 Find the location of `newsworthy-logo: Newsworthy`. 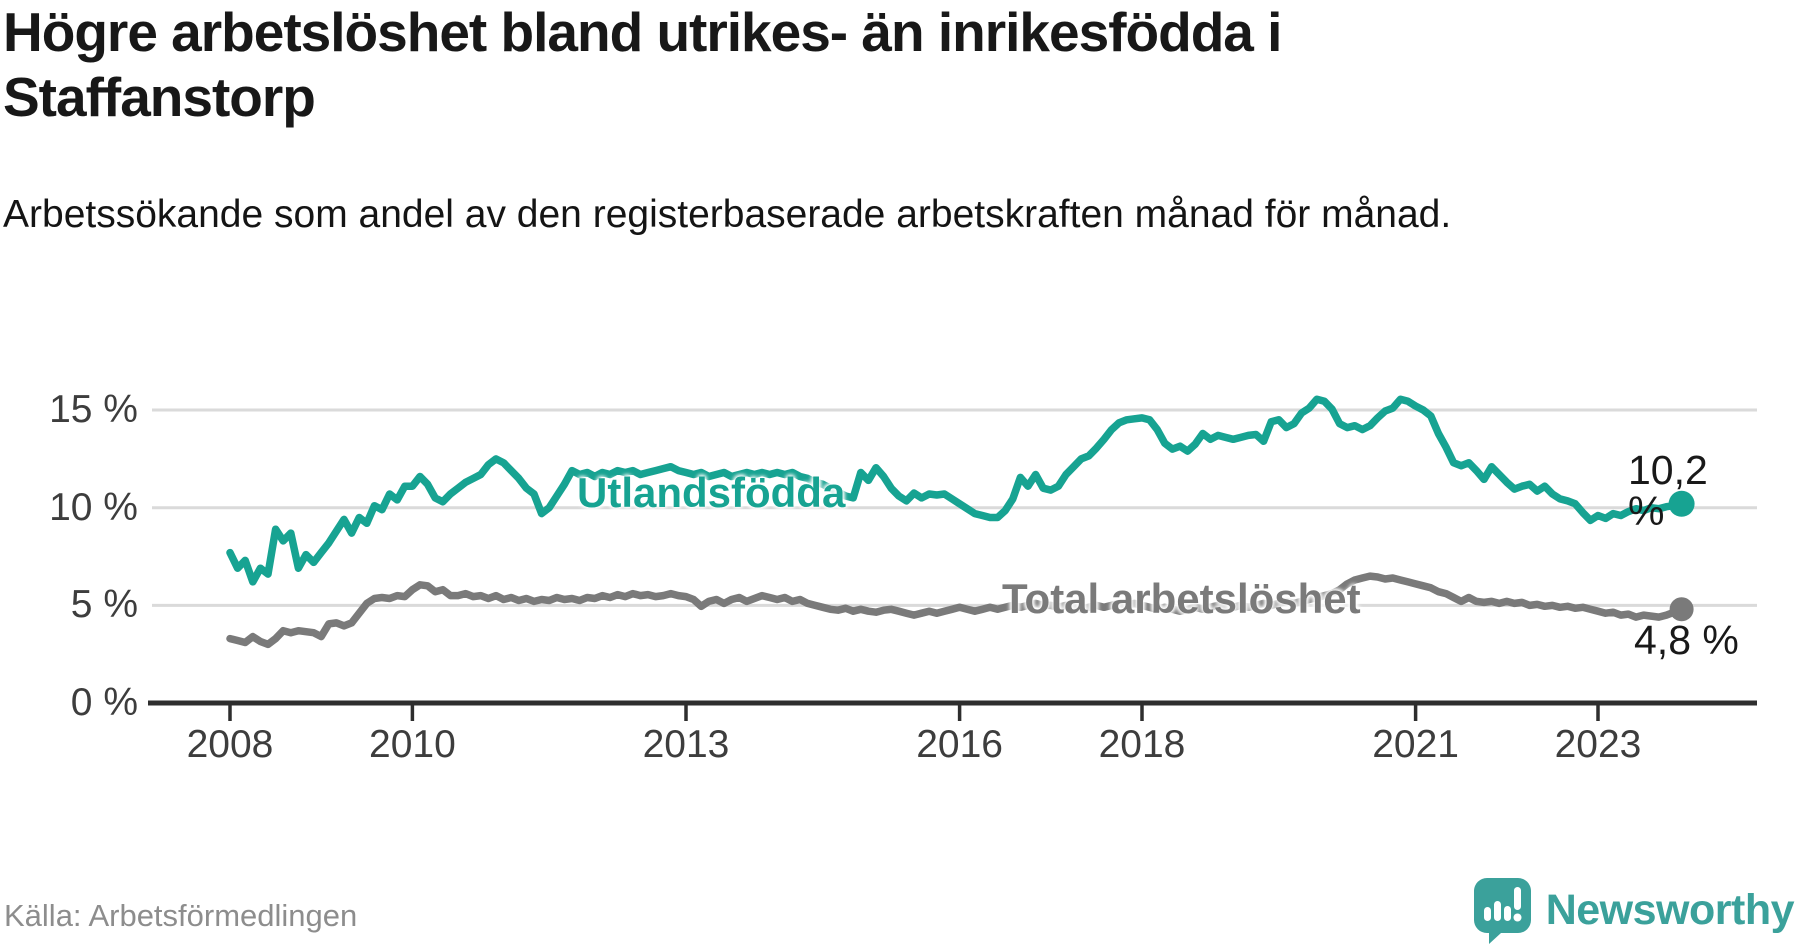

newsworthy-logo: Newsworthy is located at coordinates (1633, 910).